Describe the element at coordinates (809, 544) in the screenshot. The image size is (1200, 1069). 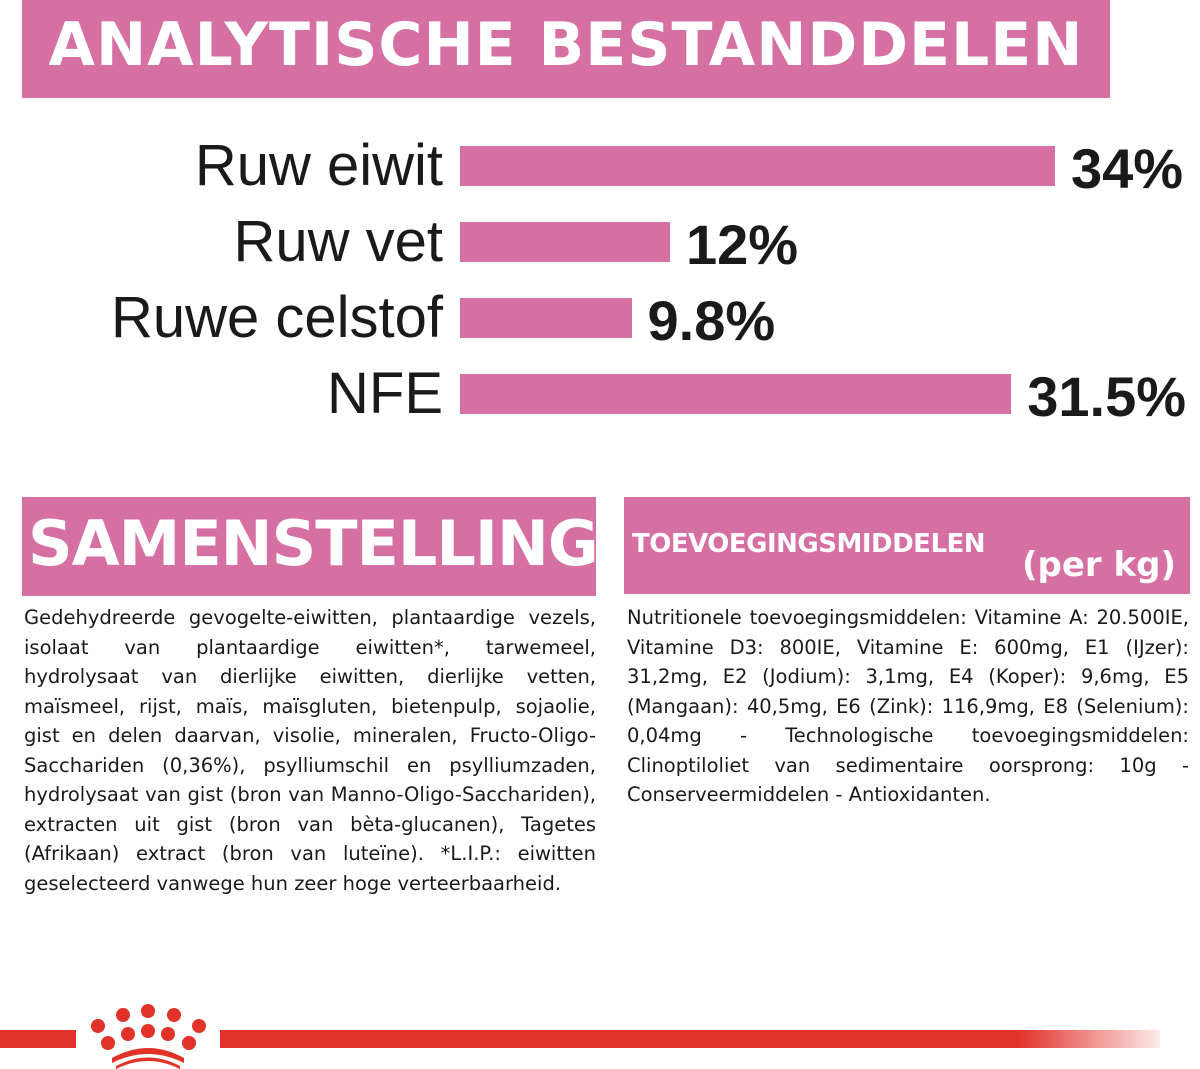
I see `toevoegingsmiddelen-title: TOEVOEGINGSMIDDELEN` at that location.